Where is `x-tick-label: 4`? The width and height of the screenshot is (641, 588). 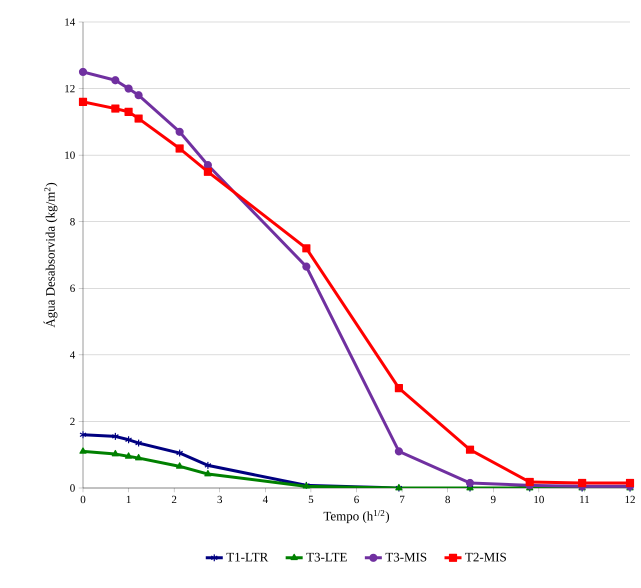 x-tick-label: 4 is located at coordinates (265, 499).